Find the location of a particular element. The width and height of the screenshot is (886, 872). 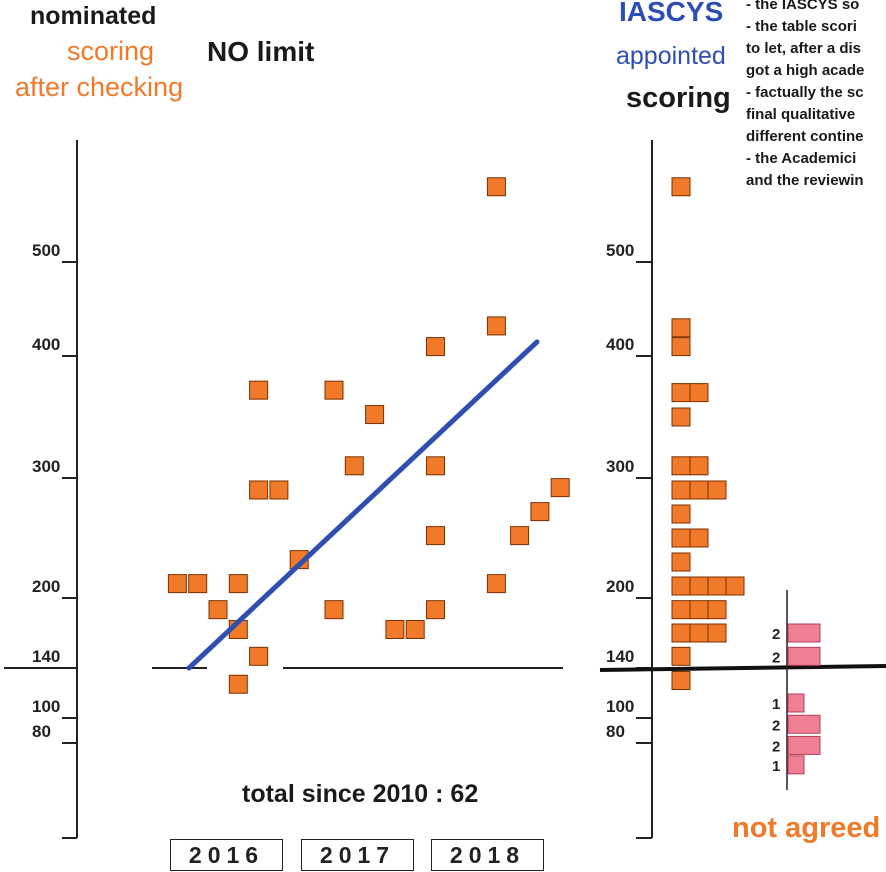

note-line: final qualitative is located at coordinates (801, 114).